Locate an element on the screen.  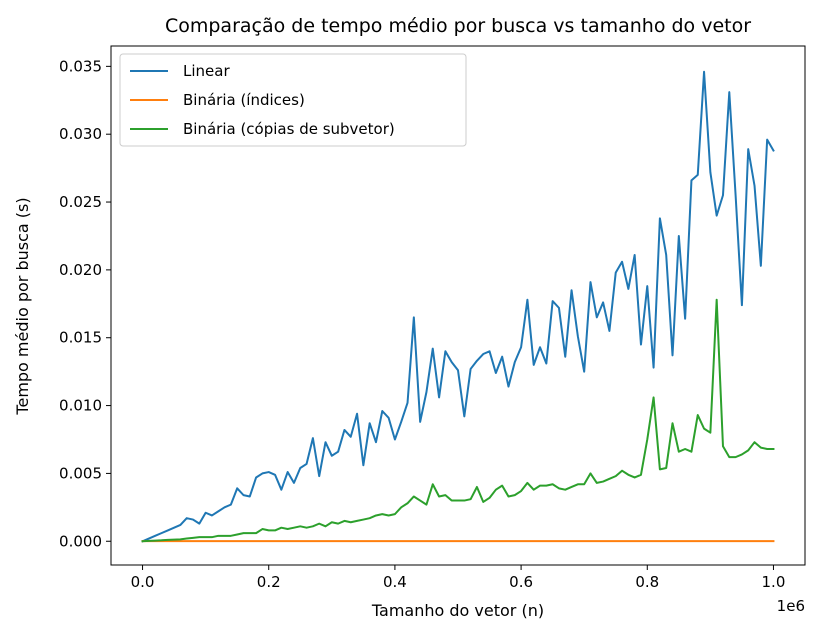
legend-box is located at coordinates (293, 100).